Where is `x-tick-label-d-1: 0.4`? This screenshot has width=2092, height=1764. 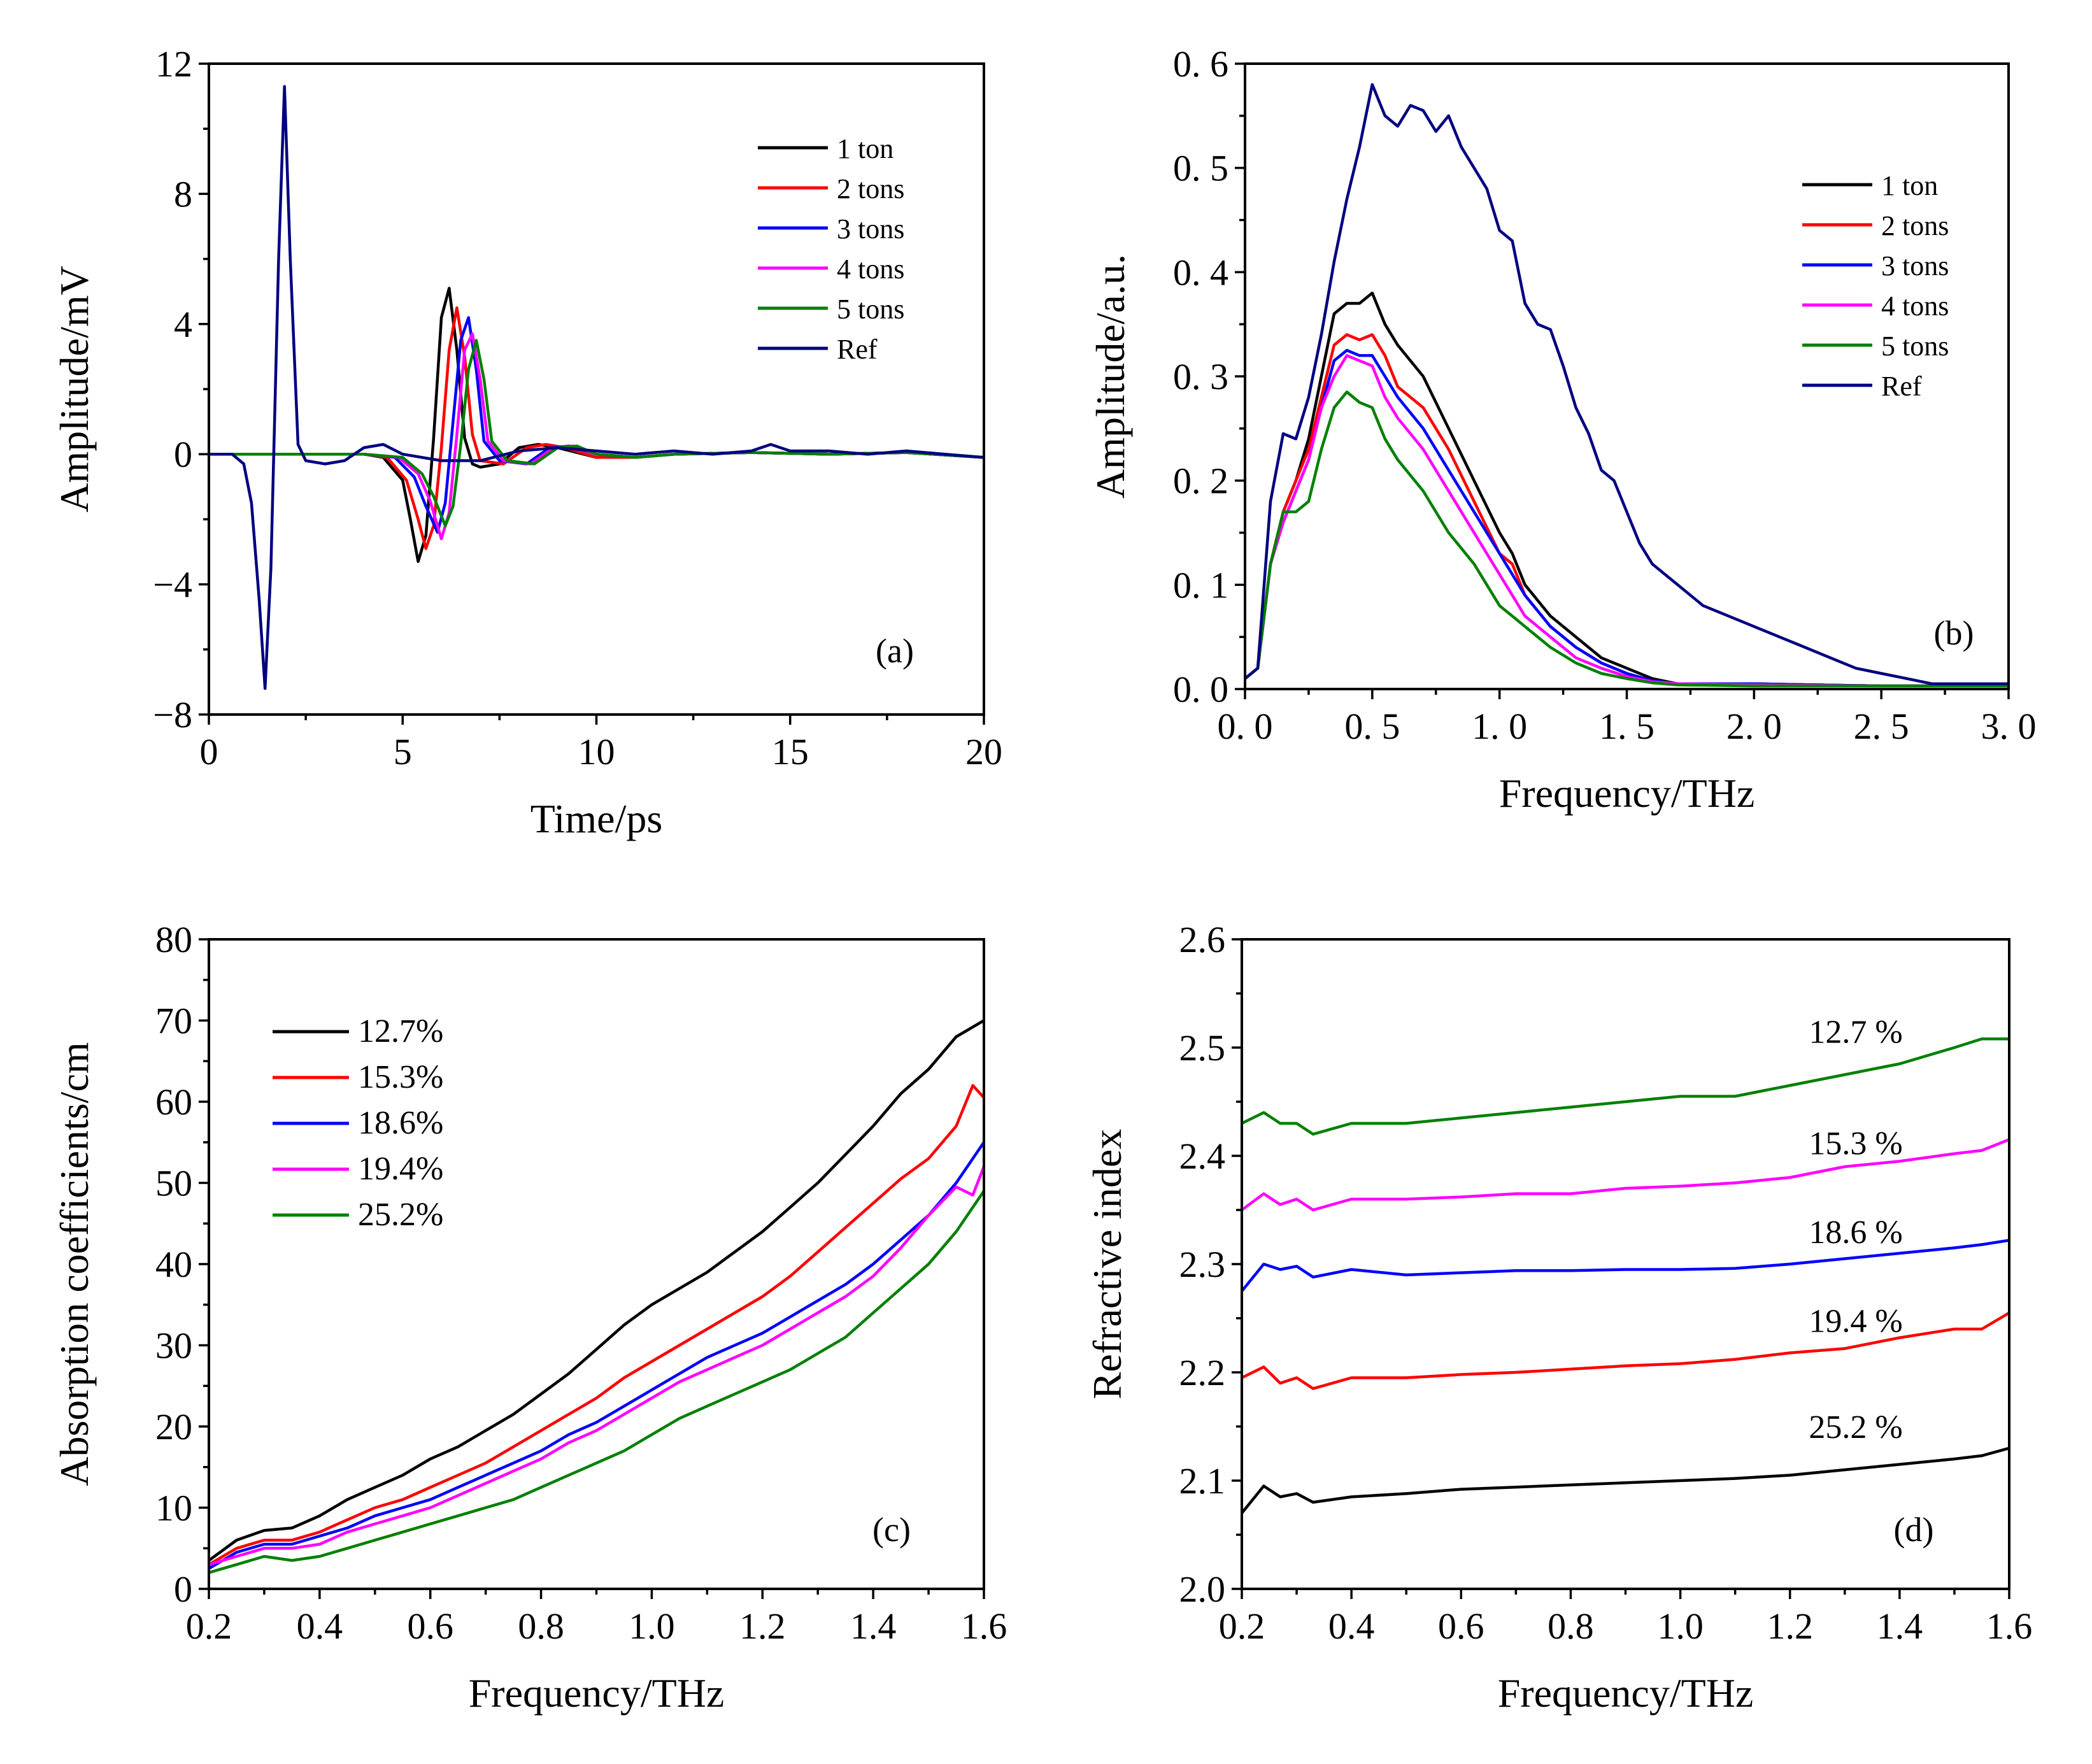
x-tick-label-d-1: 0.4 is located at coordinates (1351, 1626).